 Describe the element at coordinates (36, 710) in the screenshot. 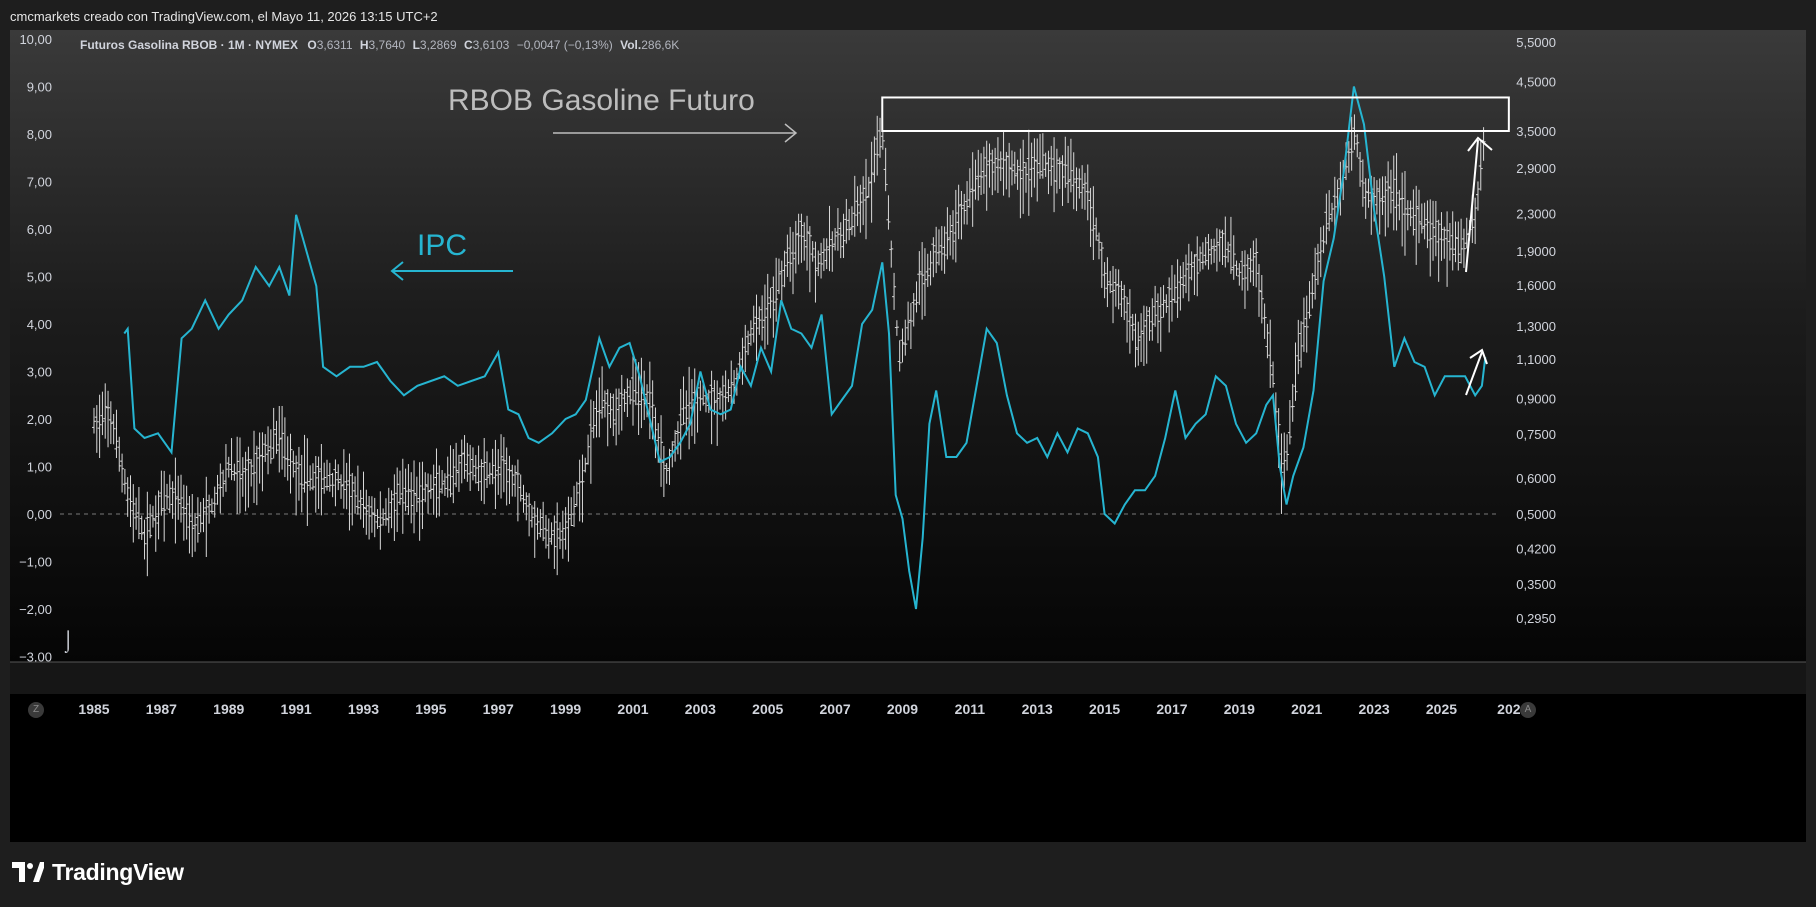

I see `zoom-button: Z` at that location.